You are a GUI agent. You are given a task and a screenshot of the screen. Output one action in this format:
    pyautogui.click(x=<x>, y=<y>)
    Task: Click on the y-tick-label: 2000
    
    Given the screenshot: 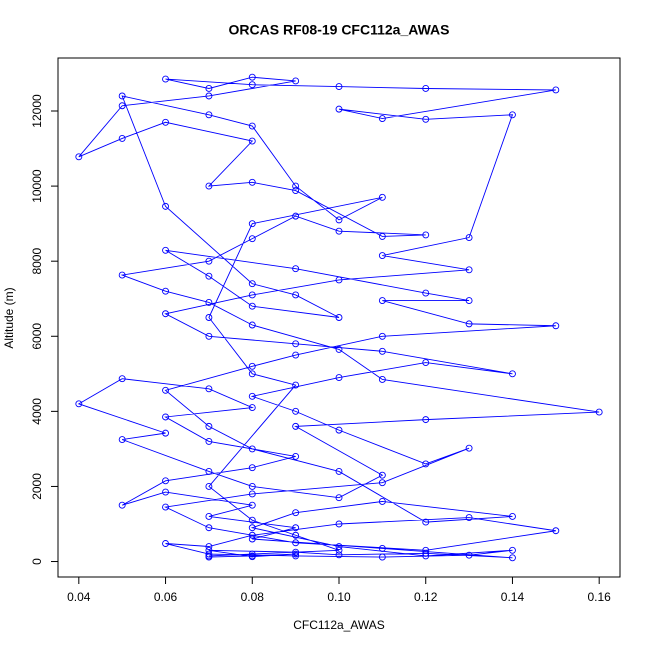 What is the action you would take?
    pyautogui.click(x=37, y=486)
    